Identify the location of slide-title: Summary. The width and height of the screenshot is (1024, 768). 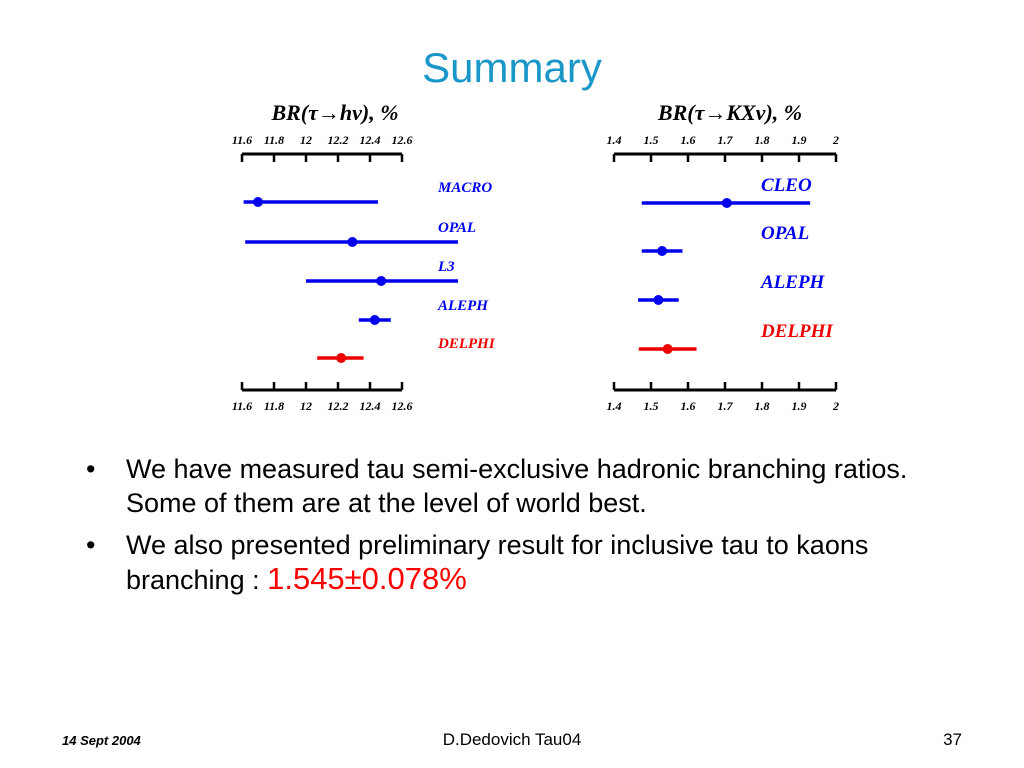
(512, 67).